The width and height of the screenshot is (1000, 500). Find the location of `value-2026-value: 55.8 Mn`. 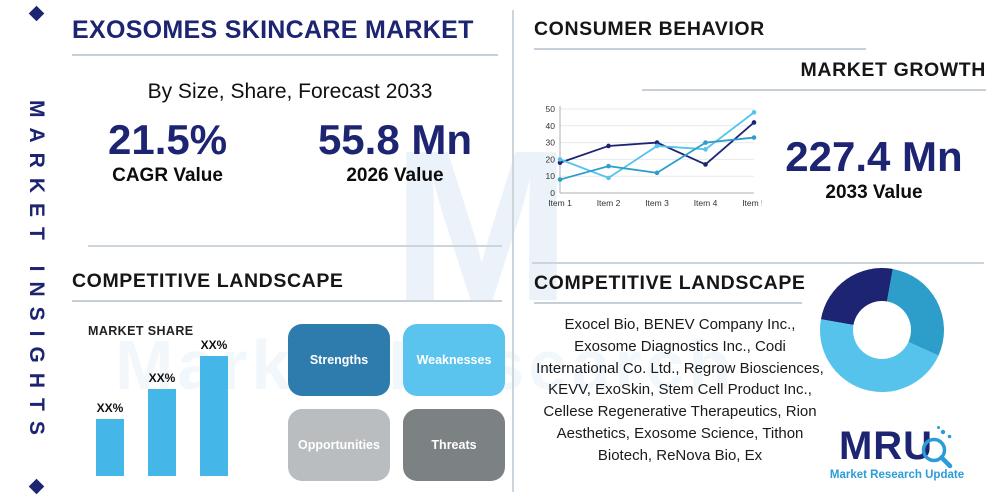

value-2026-value: 55.8 Mn is located at coordinates (394, 139).